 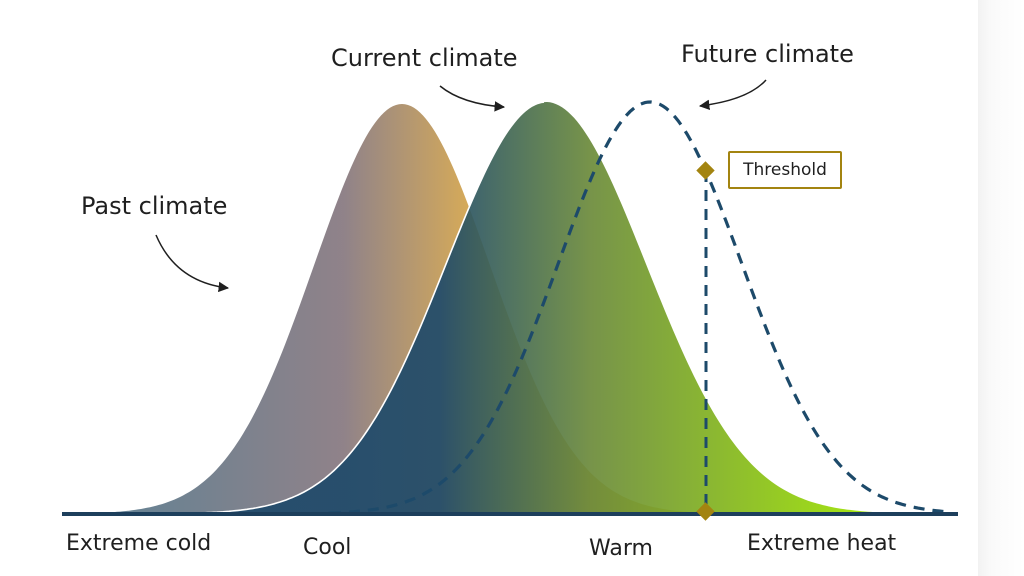 I want to click on axis-label-extreme-heat: Extreme heat, so click(x=822, y=543).